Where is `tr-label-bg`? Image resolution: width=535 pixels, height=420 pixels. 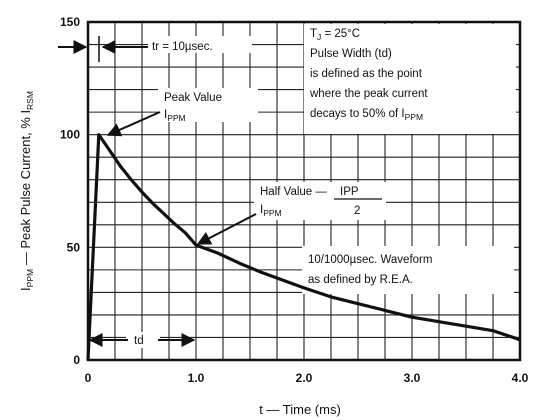
tr-label-bg is located at coordinates (200, 44).